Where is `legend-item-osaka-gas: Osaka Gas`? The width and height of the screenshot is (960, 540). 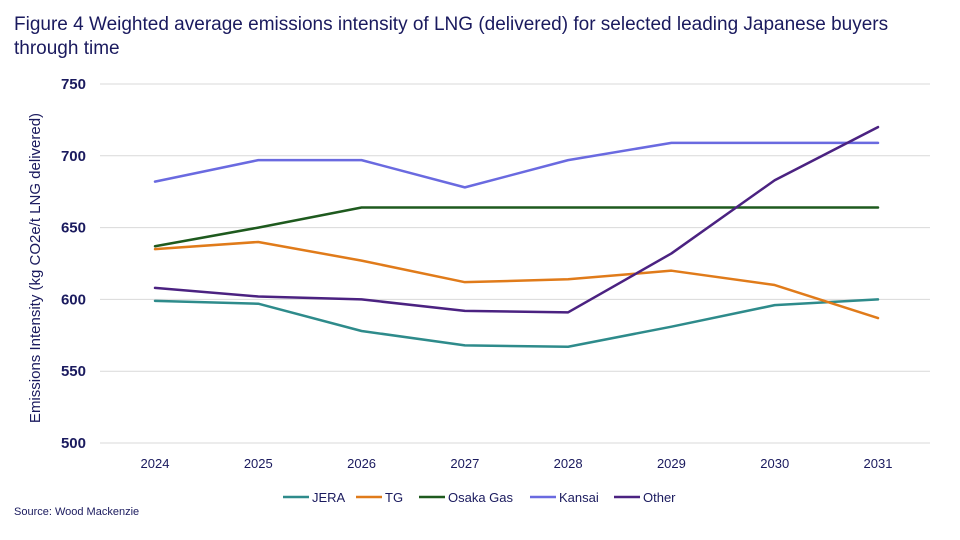
legend-item-osaka-gas: Osaka Gas is located at coordinates (466, 497).